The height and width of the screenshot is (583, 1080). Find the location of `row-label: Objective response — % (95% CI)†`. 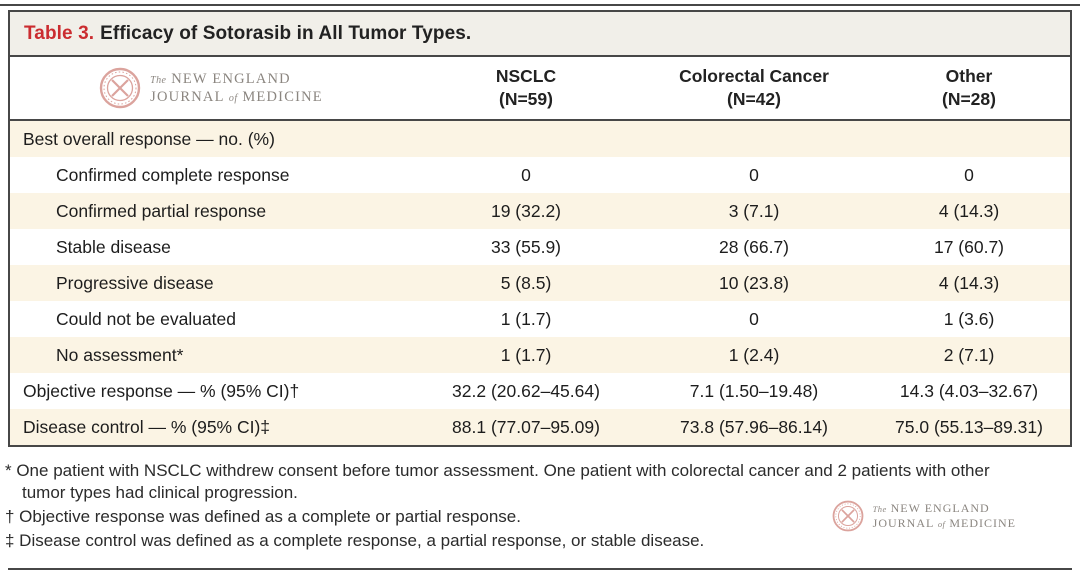

row-label: Objective response — % (95% CI)† is located at coordinates (161, 390).